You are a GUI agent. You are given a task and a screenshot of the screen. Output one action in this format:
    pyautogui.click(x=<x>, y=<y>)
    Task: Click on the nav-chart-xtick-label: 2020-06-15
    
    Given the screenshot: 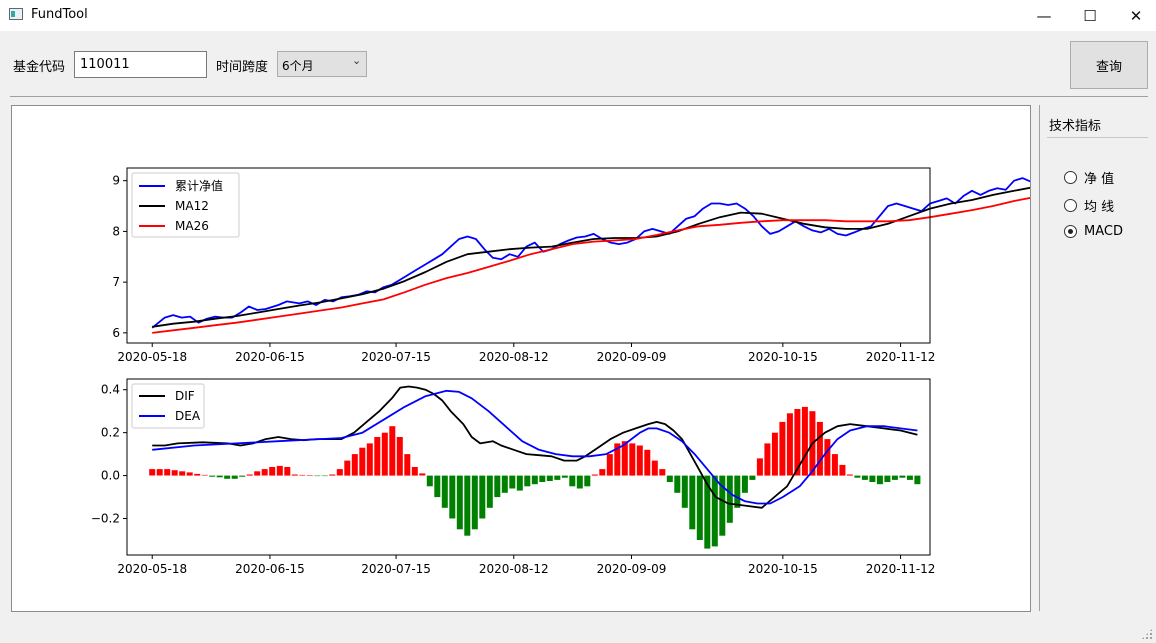 What is the action you would take?
    pyautogui.click(x=270, y=357)
    